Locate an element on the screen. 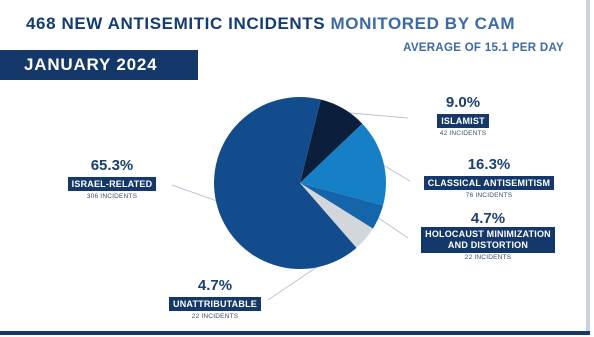 This screenshot has width=594, height=337. leader-line-classical is located at coordinates (395, 172).